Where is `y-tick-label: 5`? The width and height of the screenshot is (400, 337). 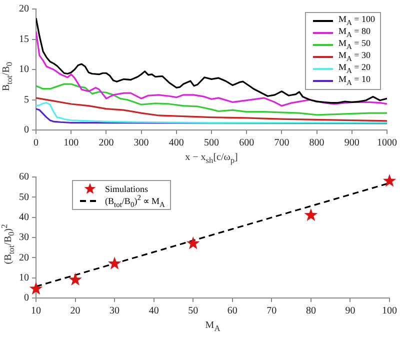 y-tick-label: 5 is located at coordinates (26, 100).